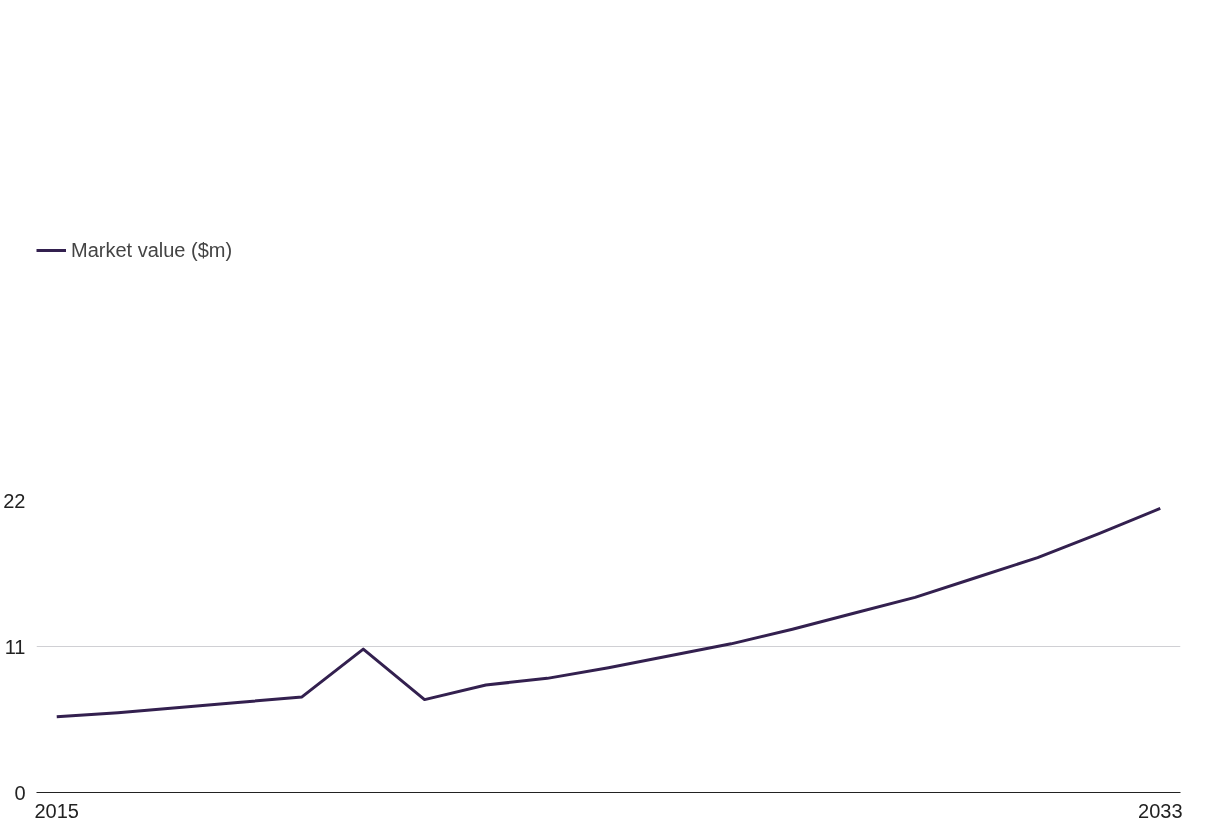  What do you see at coordinates (56, 810) in the screenshot?
I see `x-tick-label: 2015` at bounding box center [56, 810].